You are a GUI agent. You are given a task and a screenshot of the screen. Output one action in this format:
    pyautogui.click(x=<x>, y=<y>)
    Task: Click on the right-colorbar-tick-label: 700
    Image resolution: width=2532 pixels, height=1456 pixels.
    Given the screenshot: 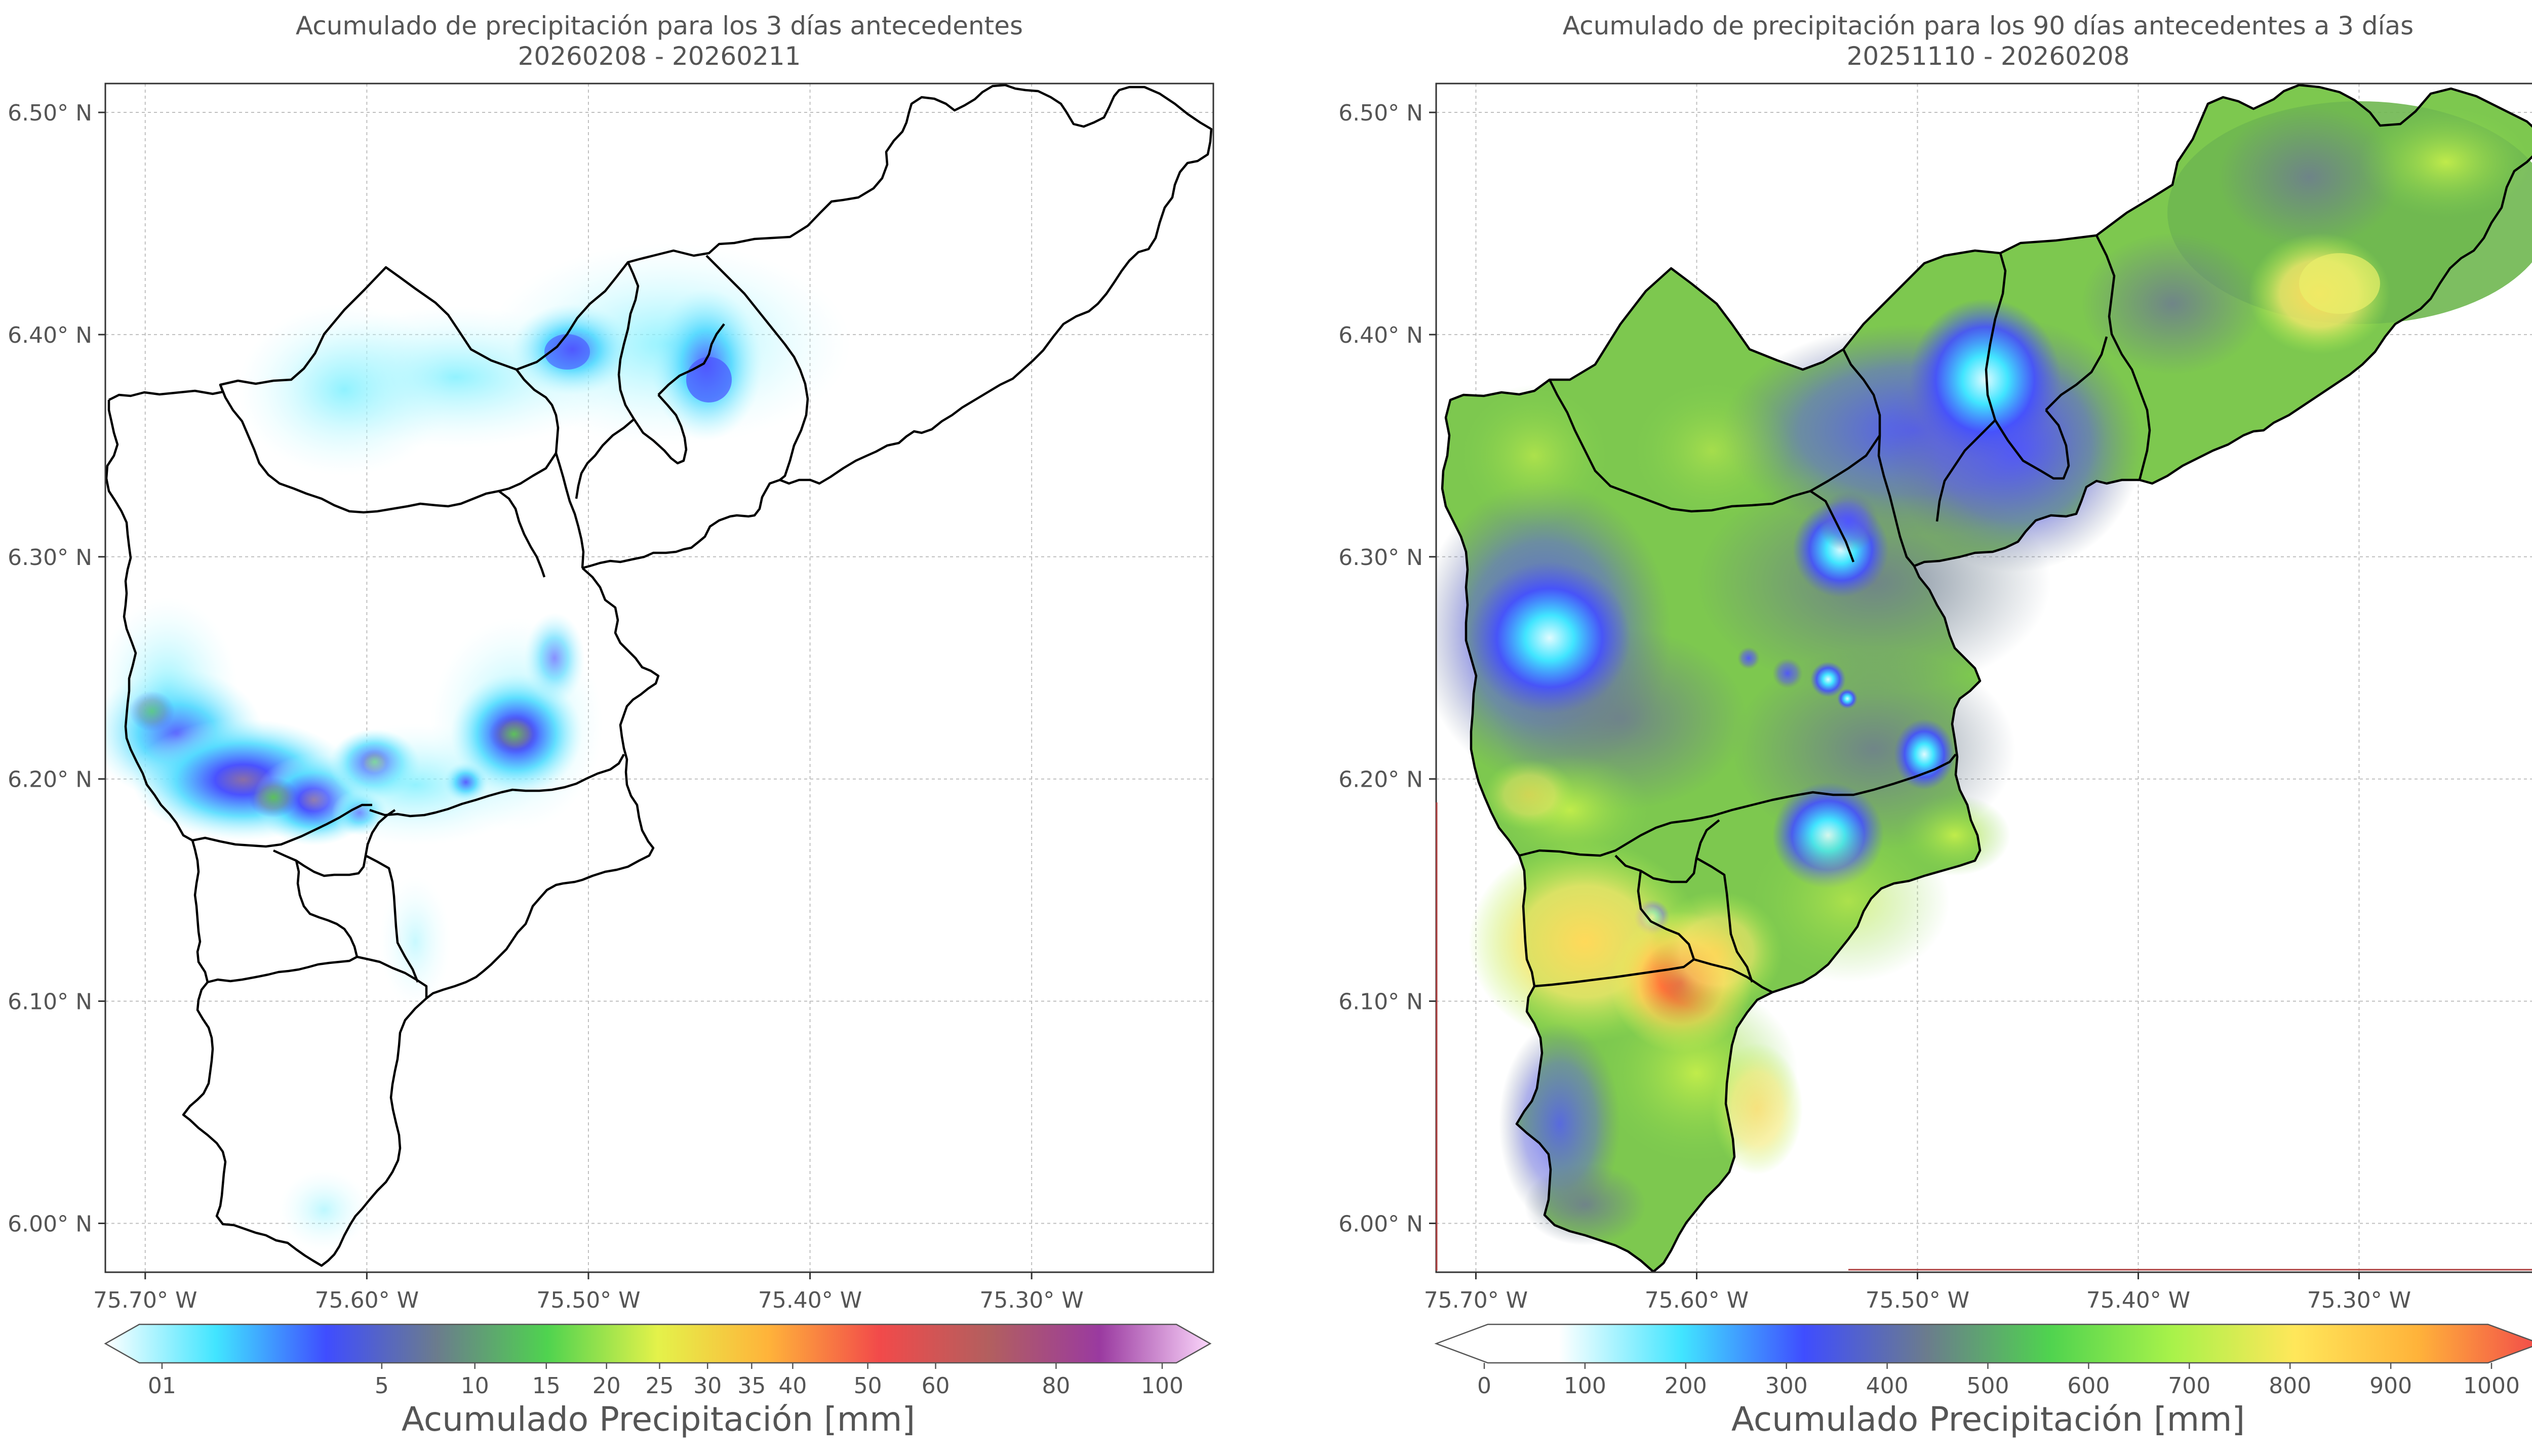 What is the action you would take?
    pyautogui.click(x=2189, y=1386)
    